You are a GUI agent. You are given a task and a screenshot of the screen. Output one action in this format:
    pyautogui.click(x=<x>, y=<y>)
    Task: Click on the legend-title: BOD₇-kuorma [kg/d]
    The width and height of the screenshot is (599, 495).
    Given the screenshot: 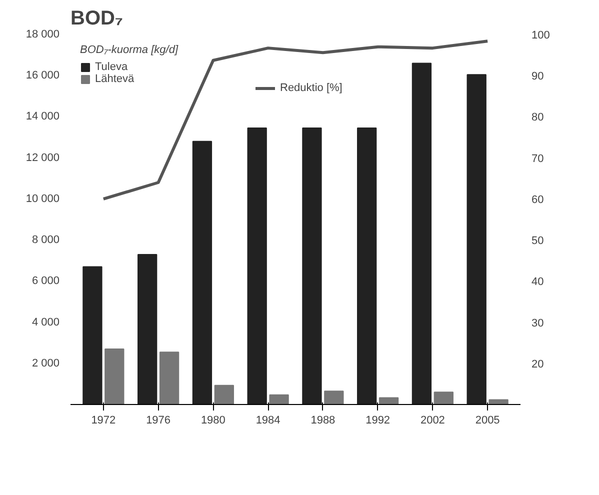 What is the action you would take?
    pyautogui.click(x=129, y=50)
    